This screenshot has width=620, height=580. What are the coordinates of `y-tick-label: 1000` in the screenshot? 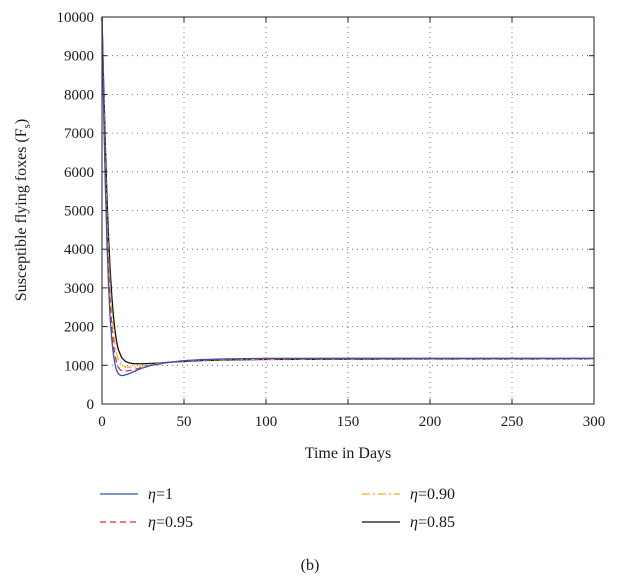 It's located at (79, 366).